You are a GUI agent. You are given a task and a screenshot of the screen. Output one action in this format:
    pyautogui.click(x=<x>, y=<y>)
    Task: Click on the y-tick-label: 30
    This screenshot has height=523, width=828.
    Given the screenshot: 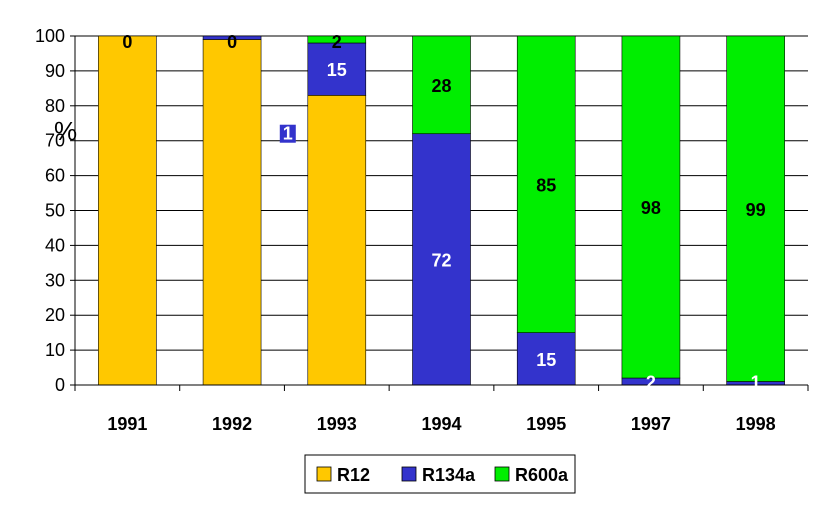 What is the action you would take?
    pyautogui.click(x=55, y=280)
    